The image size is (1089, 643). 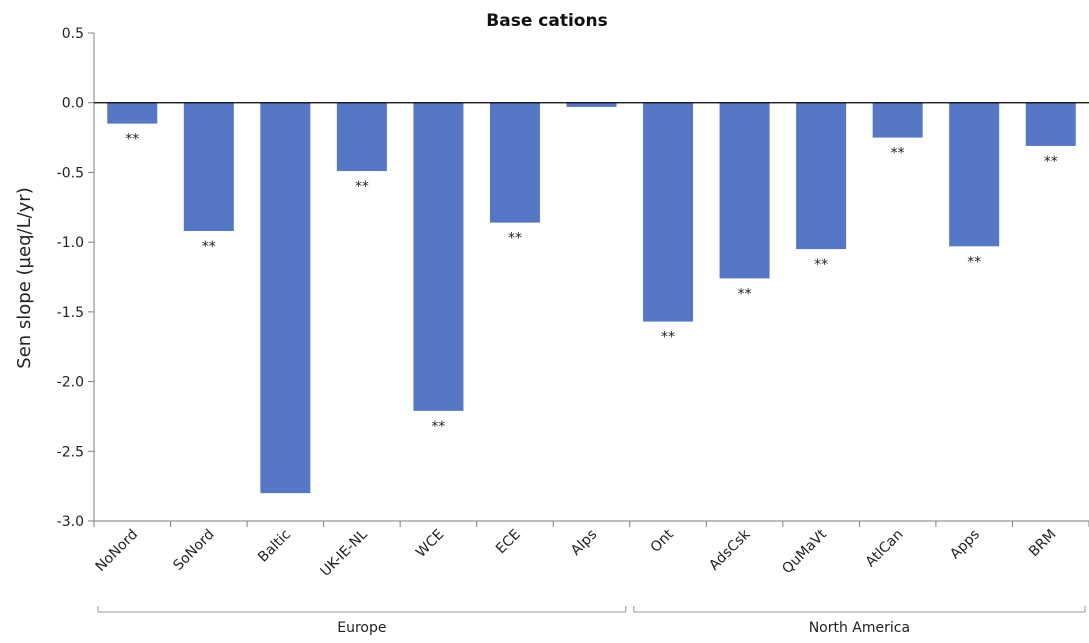 What do you see at coordinates (361, 137) in the screenshot?
I see `bar-uk-ie-nl` at bounding box center [361, 137].